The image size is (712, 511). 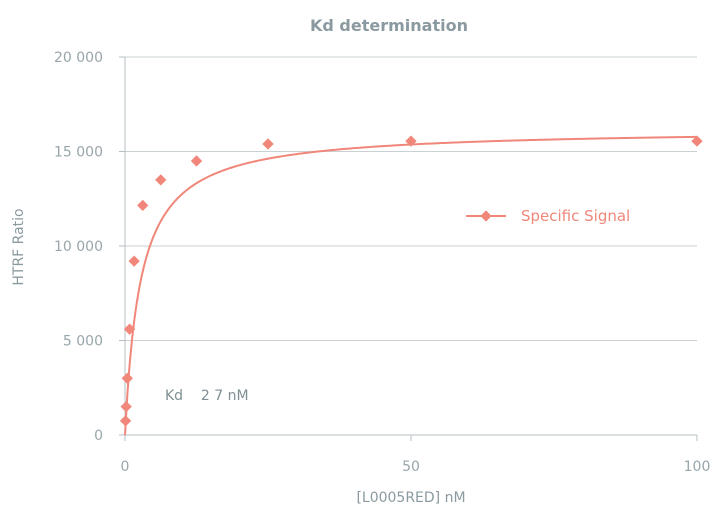 I want to click on y-tick-label-1: 5 000, so click(x=83, y=342).